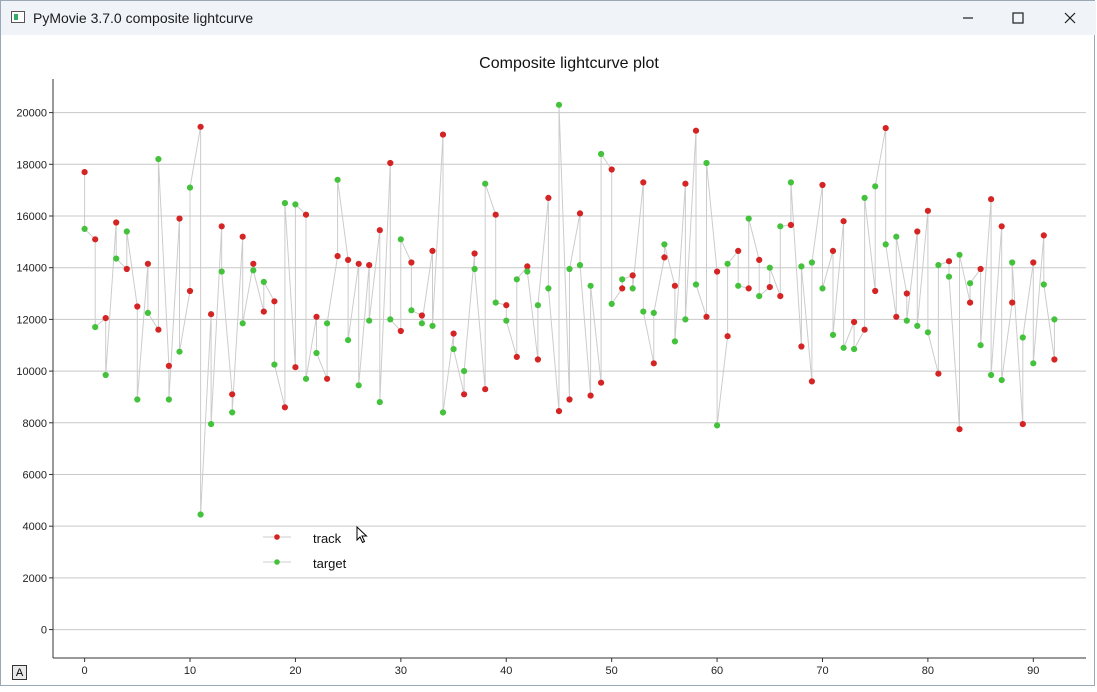 The image size is (1097, 692). Describe the element at coordinates (305, 551) in the screenshot. I see `legend: track target` at that location.